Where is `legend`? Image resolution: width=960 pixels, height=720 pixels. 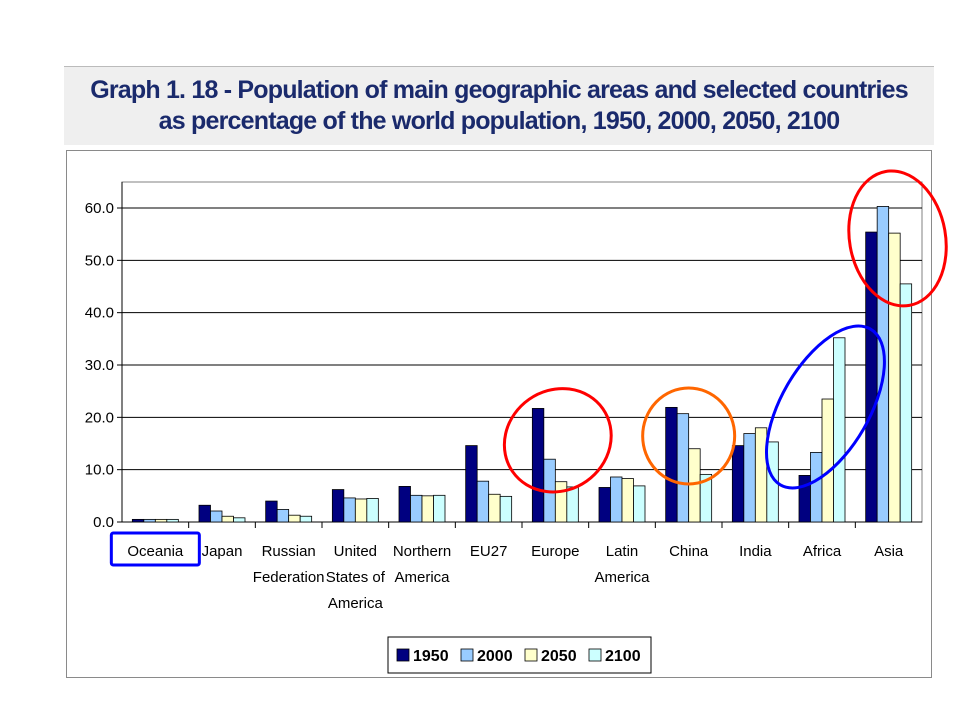
legend is located at coordinates (519, 655).